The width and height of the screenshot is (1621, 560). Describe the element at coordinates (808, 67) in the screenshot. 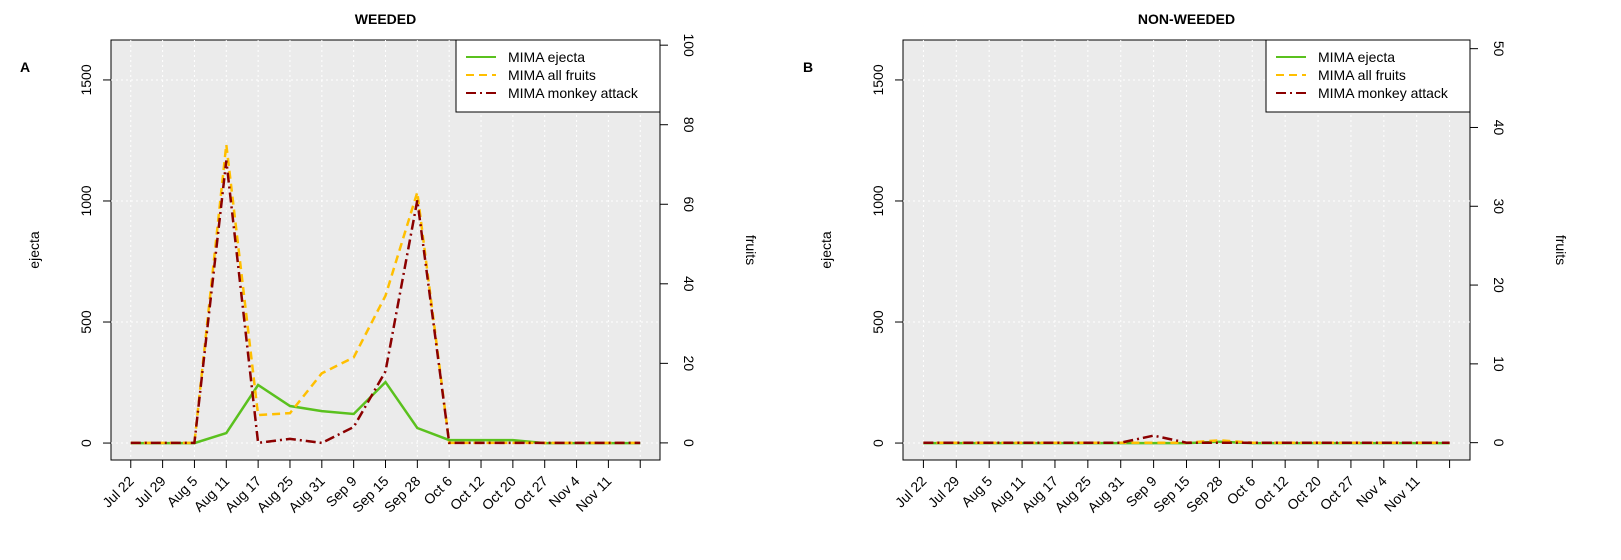

I see `panel-label: B` at that location.